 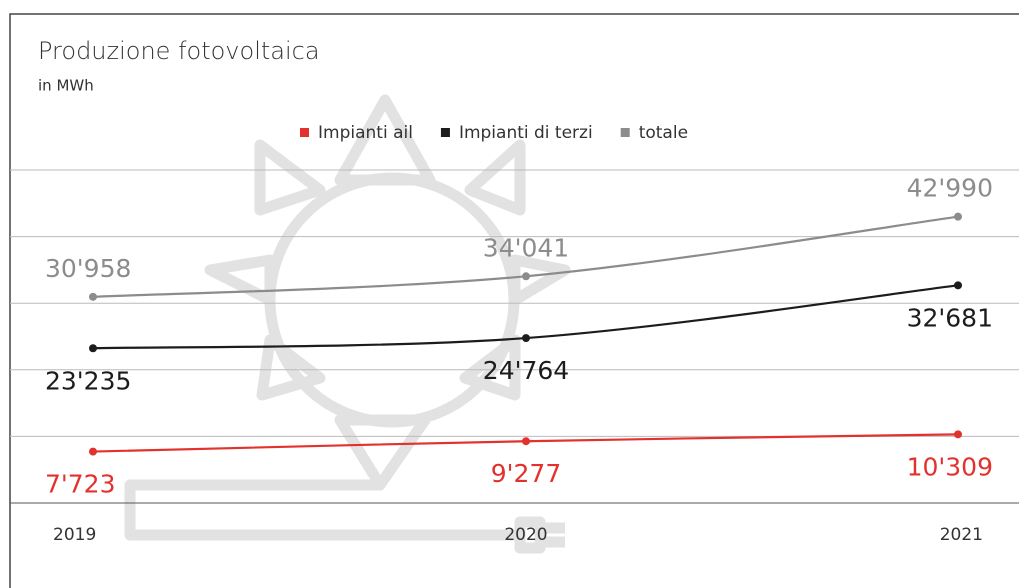 I want to click on data-label: 10'309, so click(x=950, y=466).